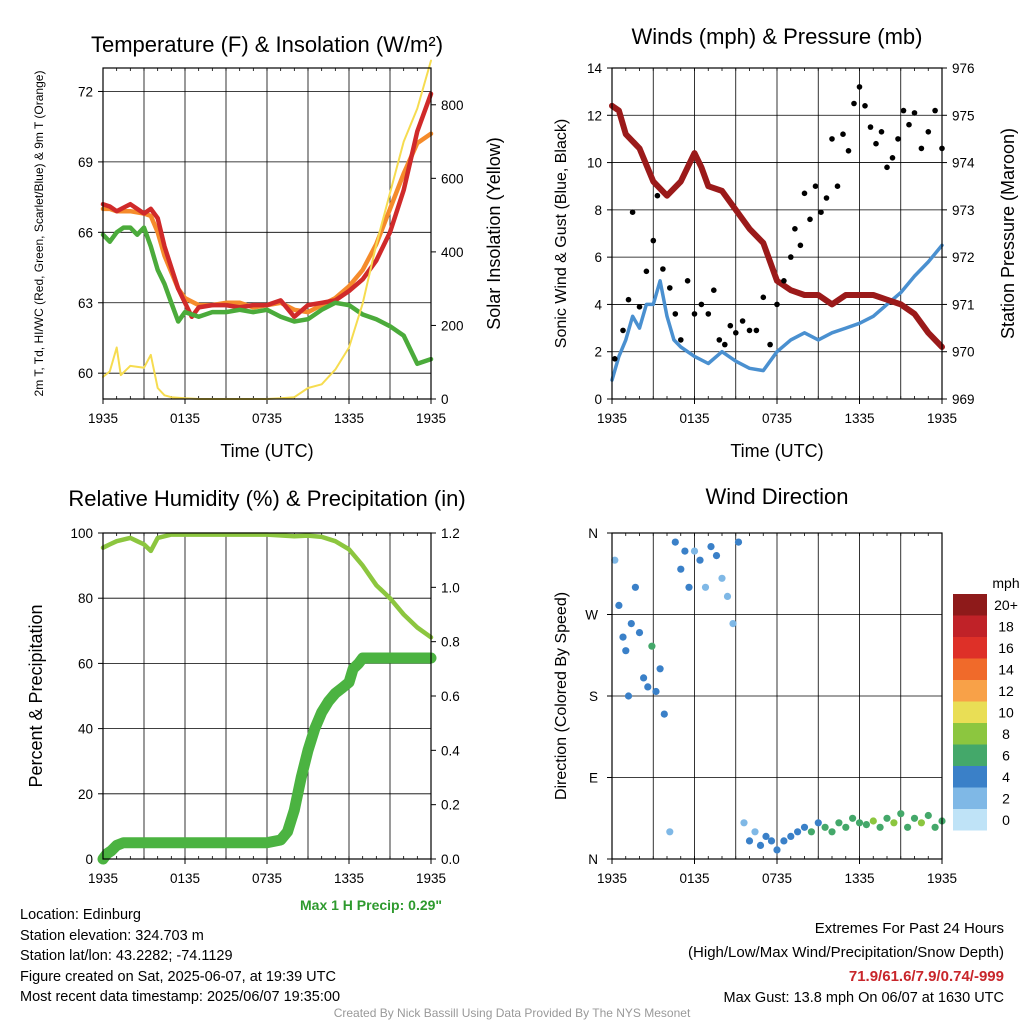  What do you see at coordinates (963, 115) in the screenshot?
I see `y-right-tick-label: 975` at bounding box center [963, 115].